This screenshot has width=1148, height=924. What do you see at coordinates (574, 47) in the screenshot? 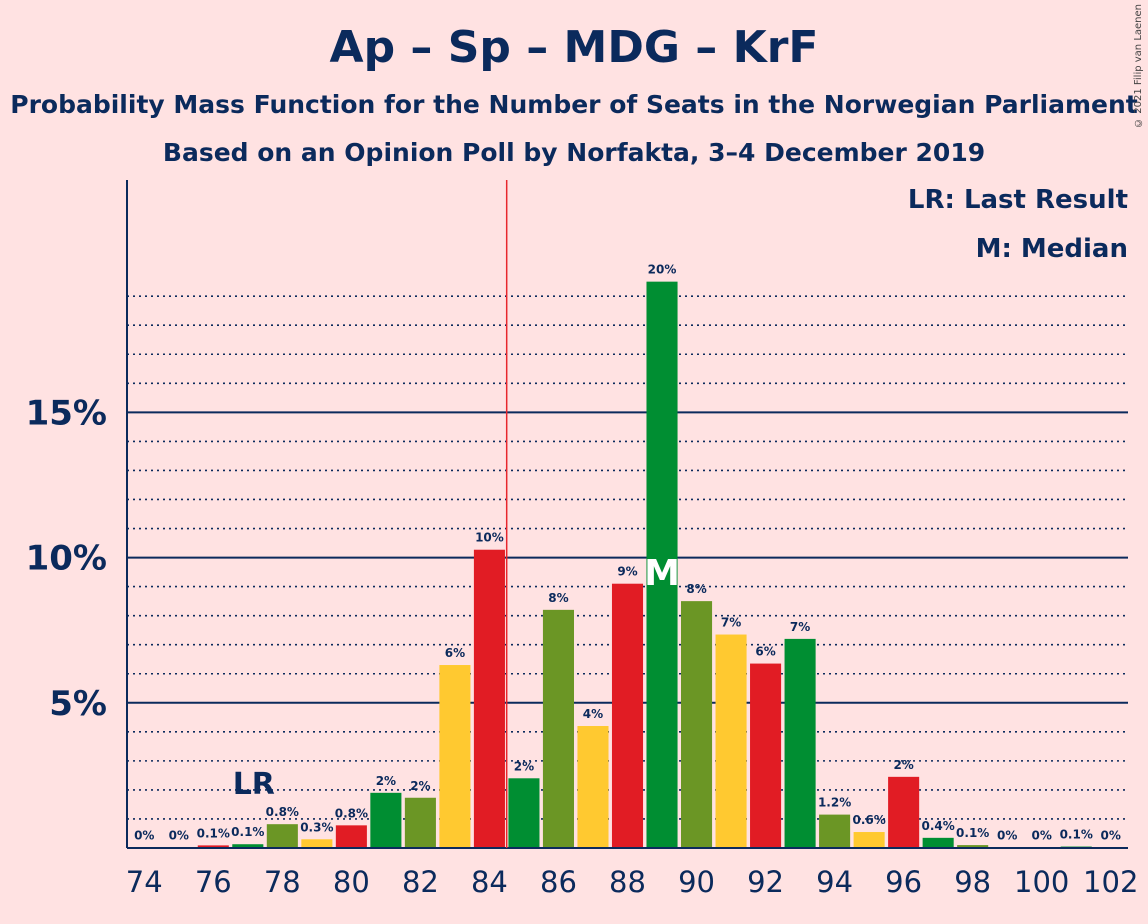
I see `chart-title: Ap – Sp – MDG – KrF` at bounding box center [574, 47].